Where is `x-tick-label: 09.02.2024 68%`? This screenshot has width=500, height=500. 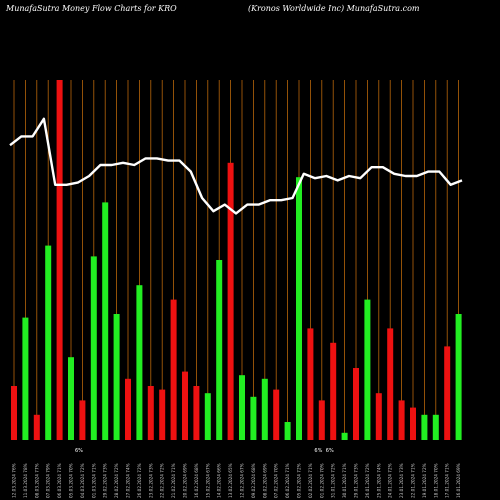 x-tick-label: 09.02.2024 68% is located at coordinates (253, 480).